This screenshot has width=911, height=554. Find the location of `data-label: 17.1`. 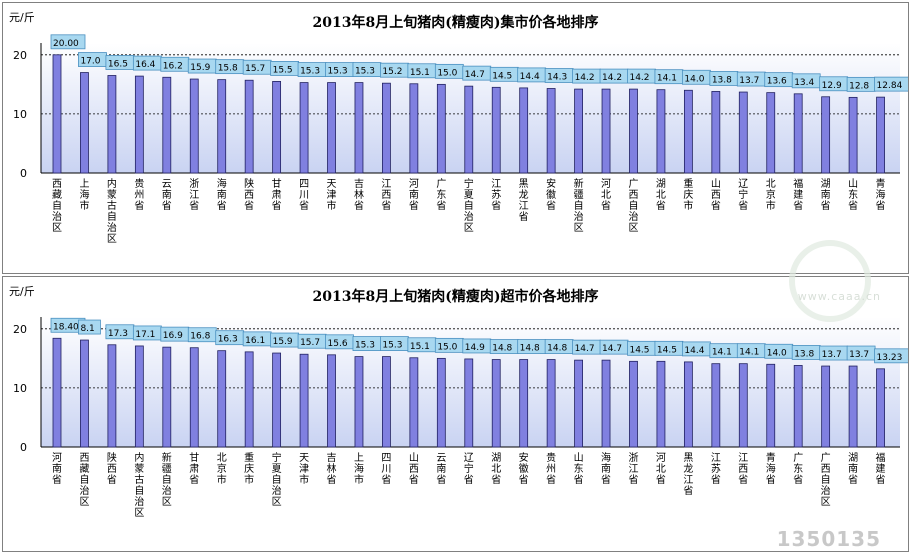

data-label: 17.1 is located at coordinates (145, 335).